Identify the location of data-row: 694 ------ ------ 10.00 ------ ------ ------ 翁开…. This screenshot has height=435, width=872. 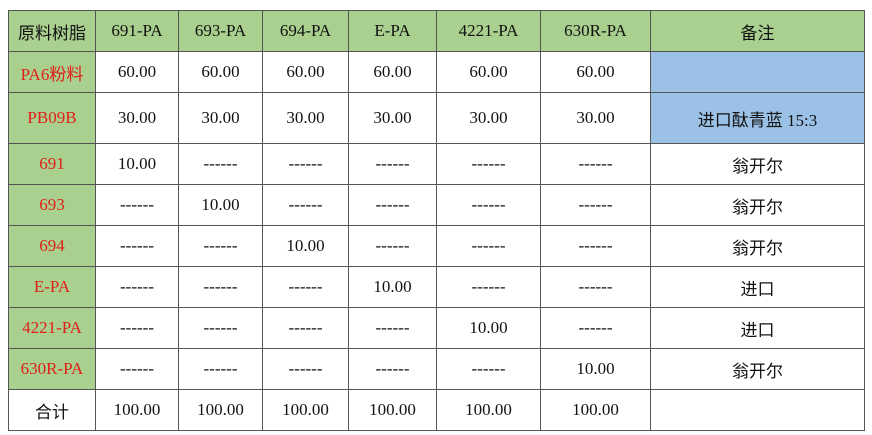
(436, 246).